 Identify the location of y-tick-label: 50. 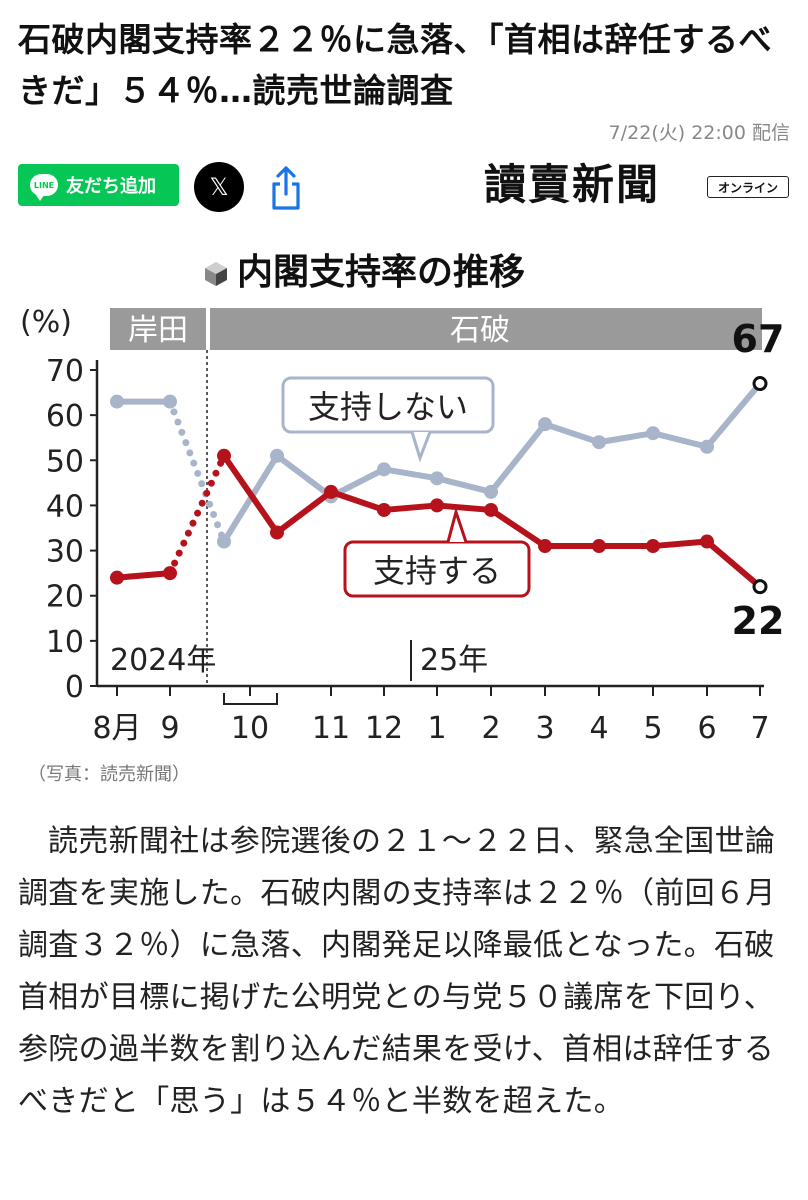
(65, 461).